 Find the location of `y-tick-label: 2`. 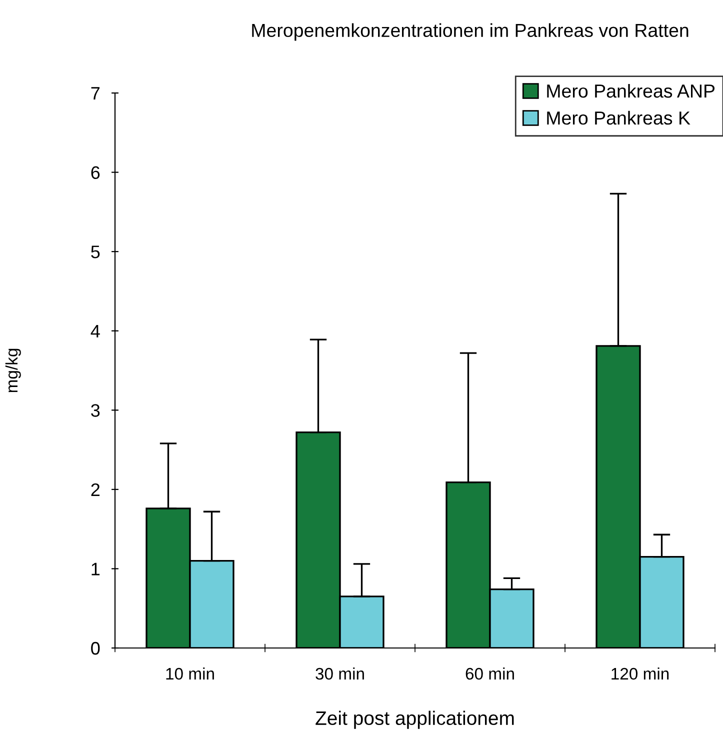

y-tick-label: 2 is located at coordinates (95, 489).